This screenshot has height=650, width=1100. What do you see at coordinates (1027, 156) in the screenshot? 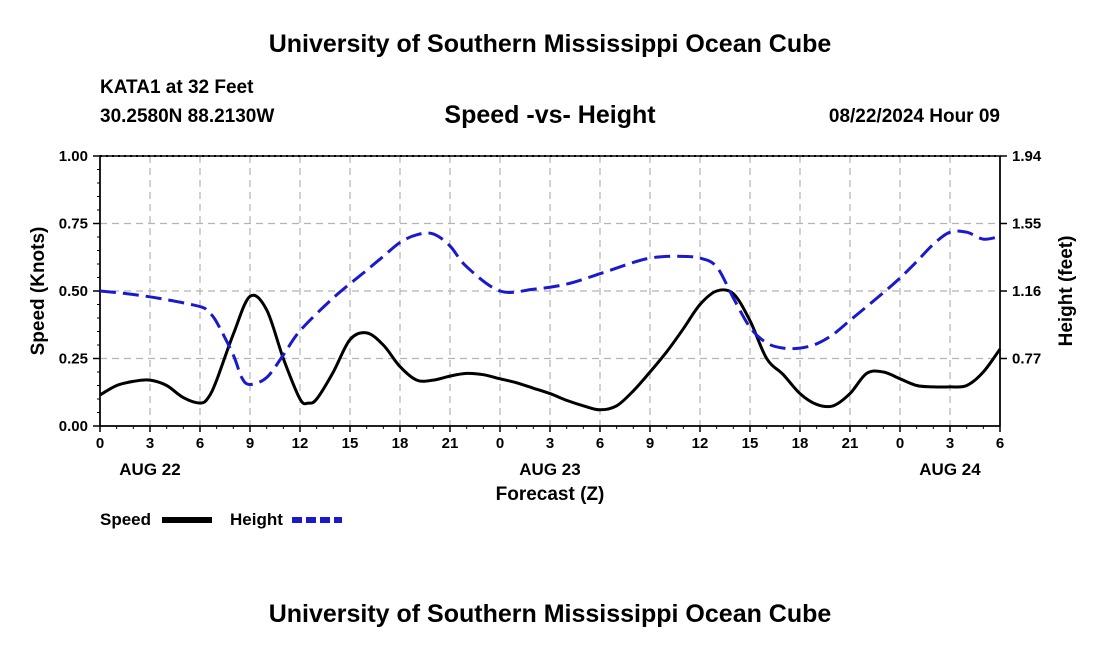
I see `y2-tick-label: 1.94` at bounding box center [1027, 156].